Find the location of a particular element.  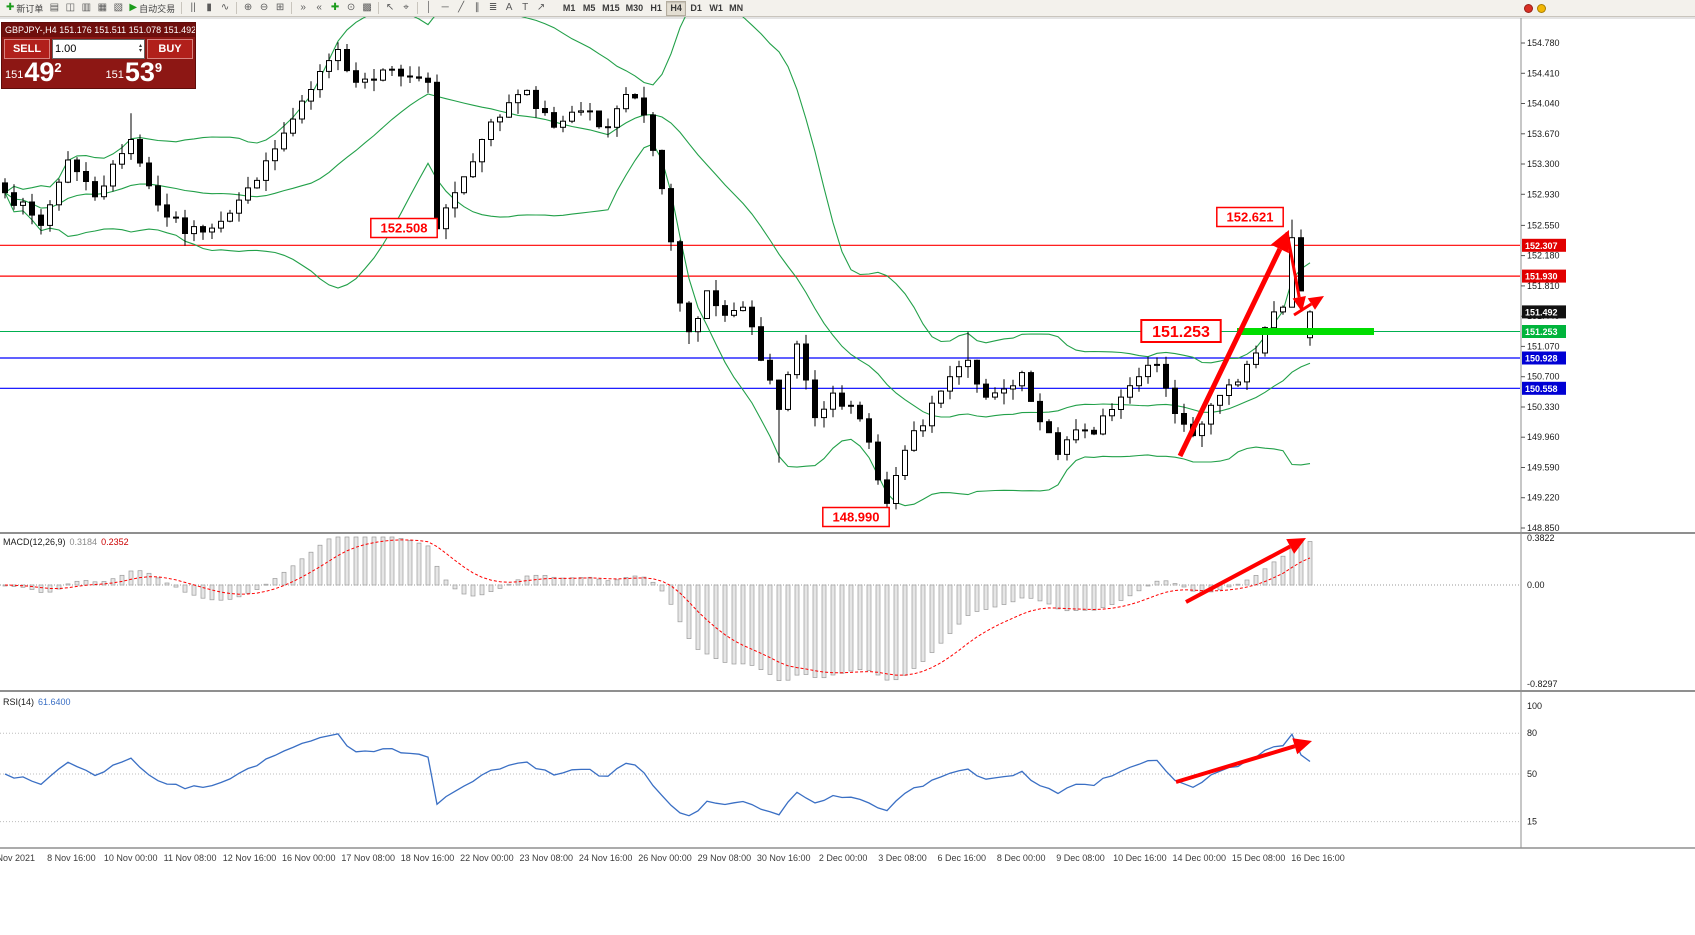

macd-trend-arrow is located at coordinates (1245, 571).